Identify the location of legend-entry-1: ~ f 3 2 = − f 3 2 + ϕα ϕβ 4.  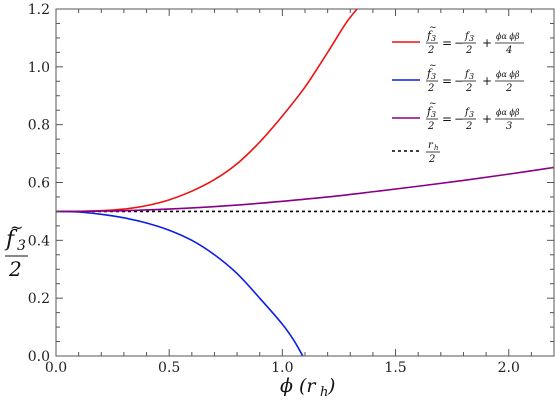
(458, 39).